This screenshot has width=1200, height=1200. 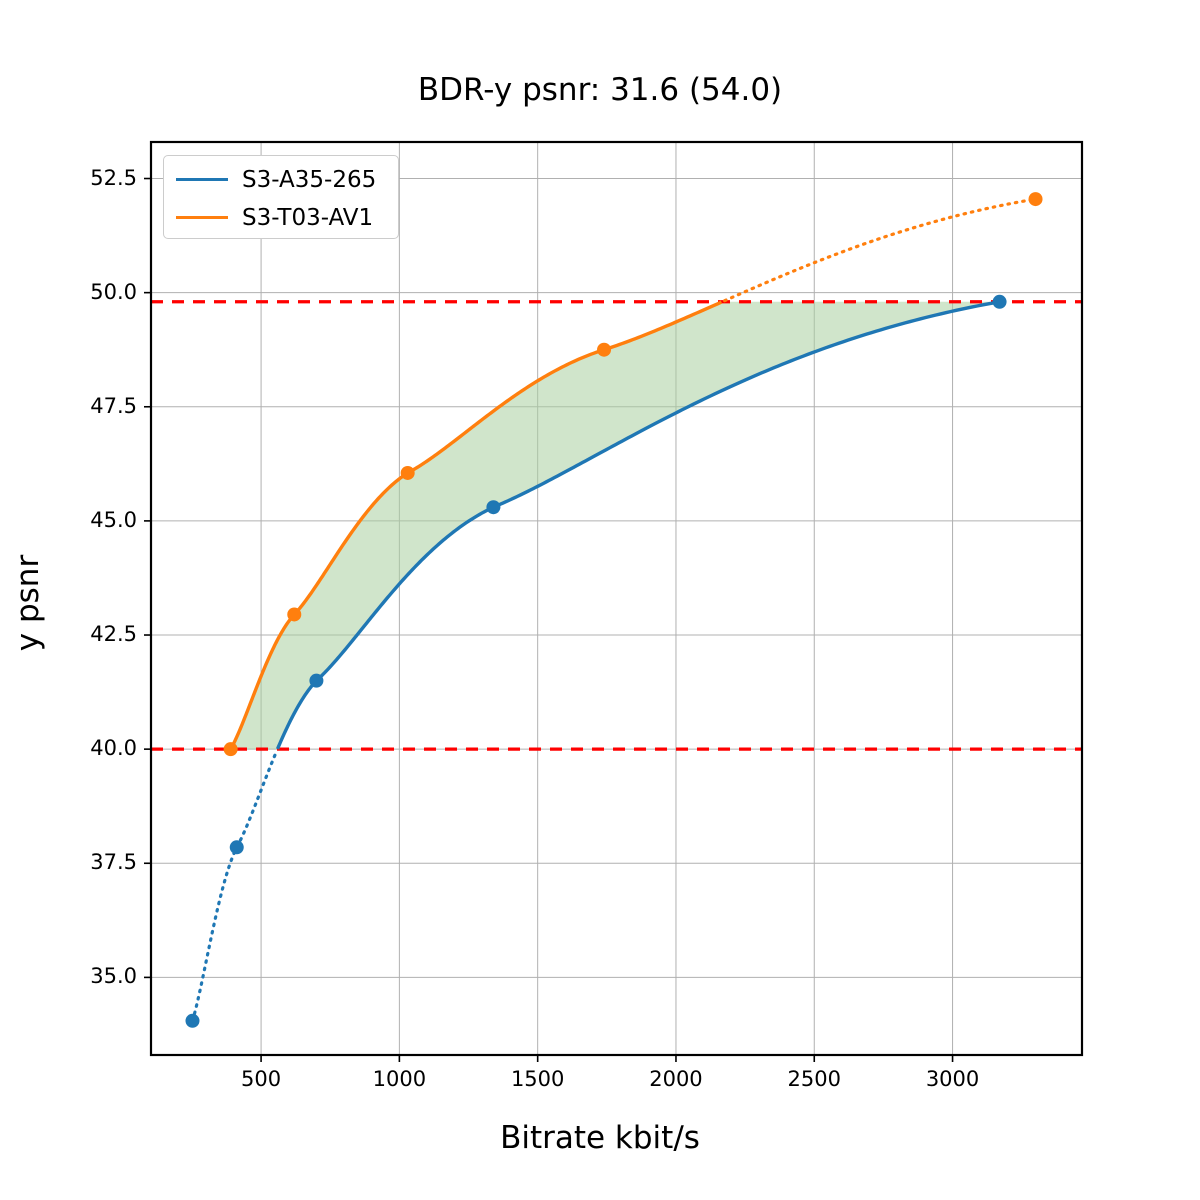 I want to click on x-axis-label: Bitrate kbit/s, so click(x=600, y=1138).